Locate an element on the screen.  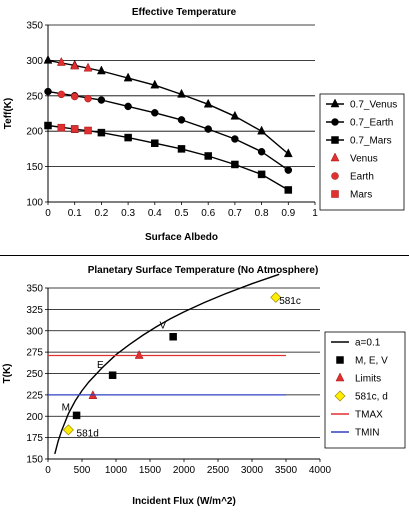
legend-label-a-0-1: a=0.1 is located at coordinates (368, 343).